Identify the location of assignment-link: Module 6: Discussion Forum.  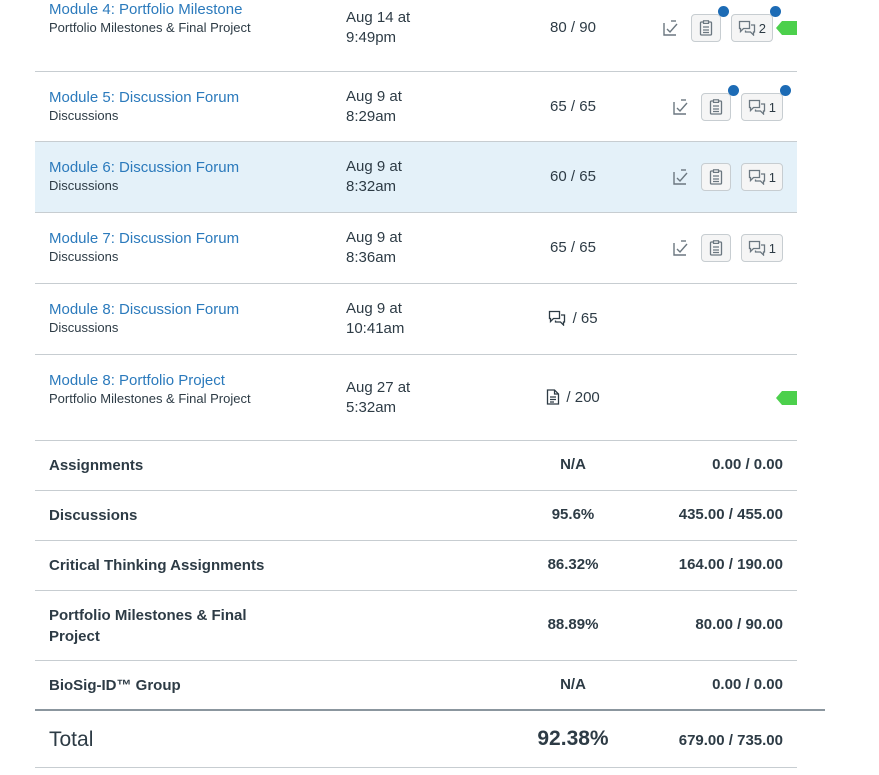
(144, 167).